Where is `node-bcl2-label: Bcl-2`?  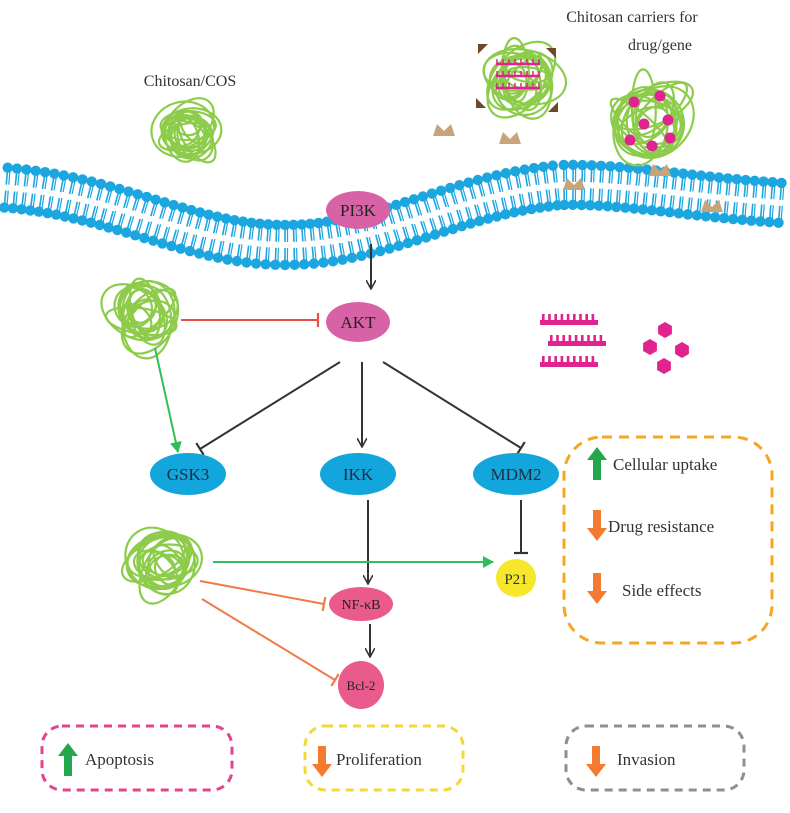 node-bcl2-label: Bcl-2 is located at coordinates (361, 685).